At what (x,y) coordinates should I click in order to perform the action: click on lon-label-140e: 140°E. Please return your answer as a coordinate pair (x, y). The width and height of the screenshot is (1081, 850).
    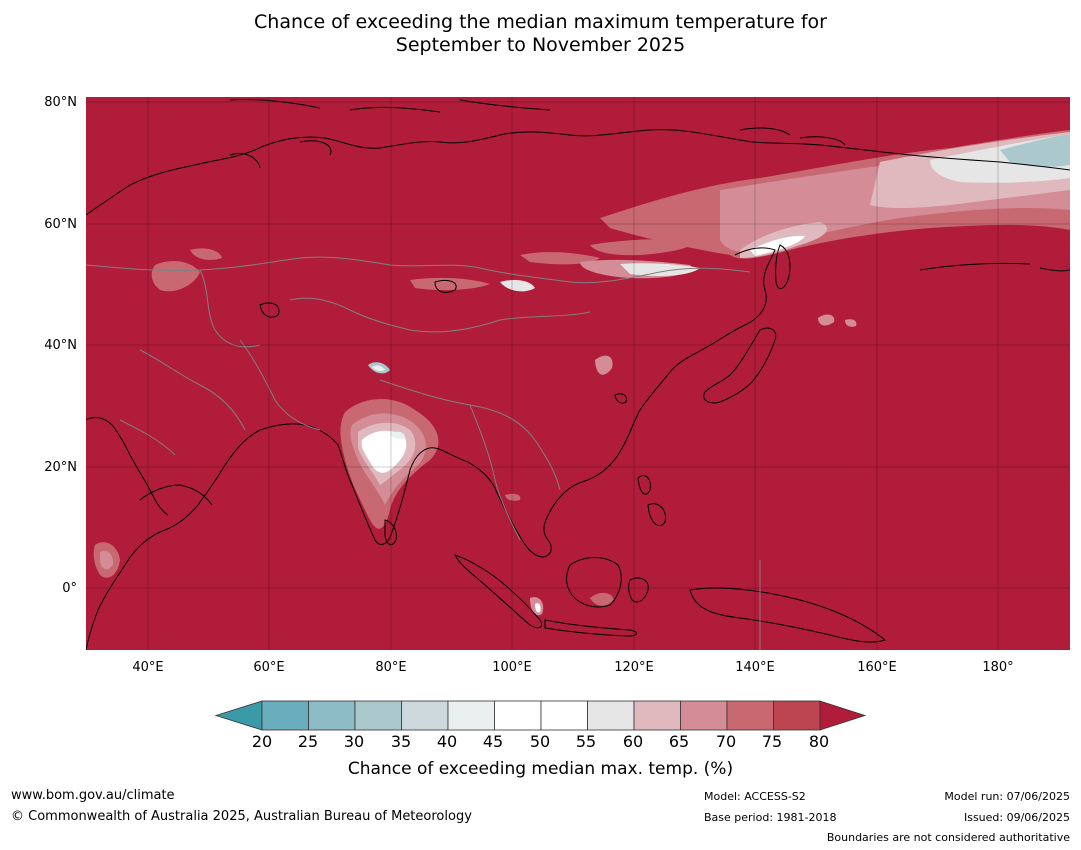
    Looking at the image, I should click on (755, 667).